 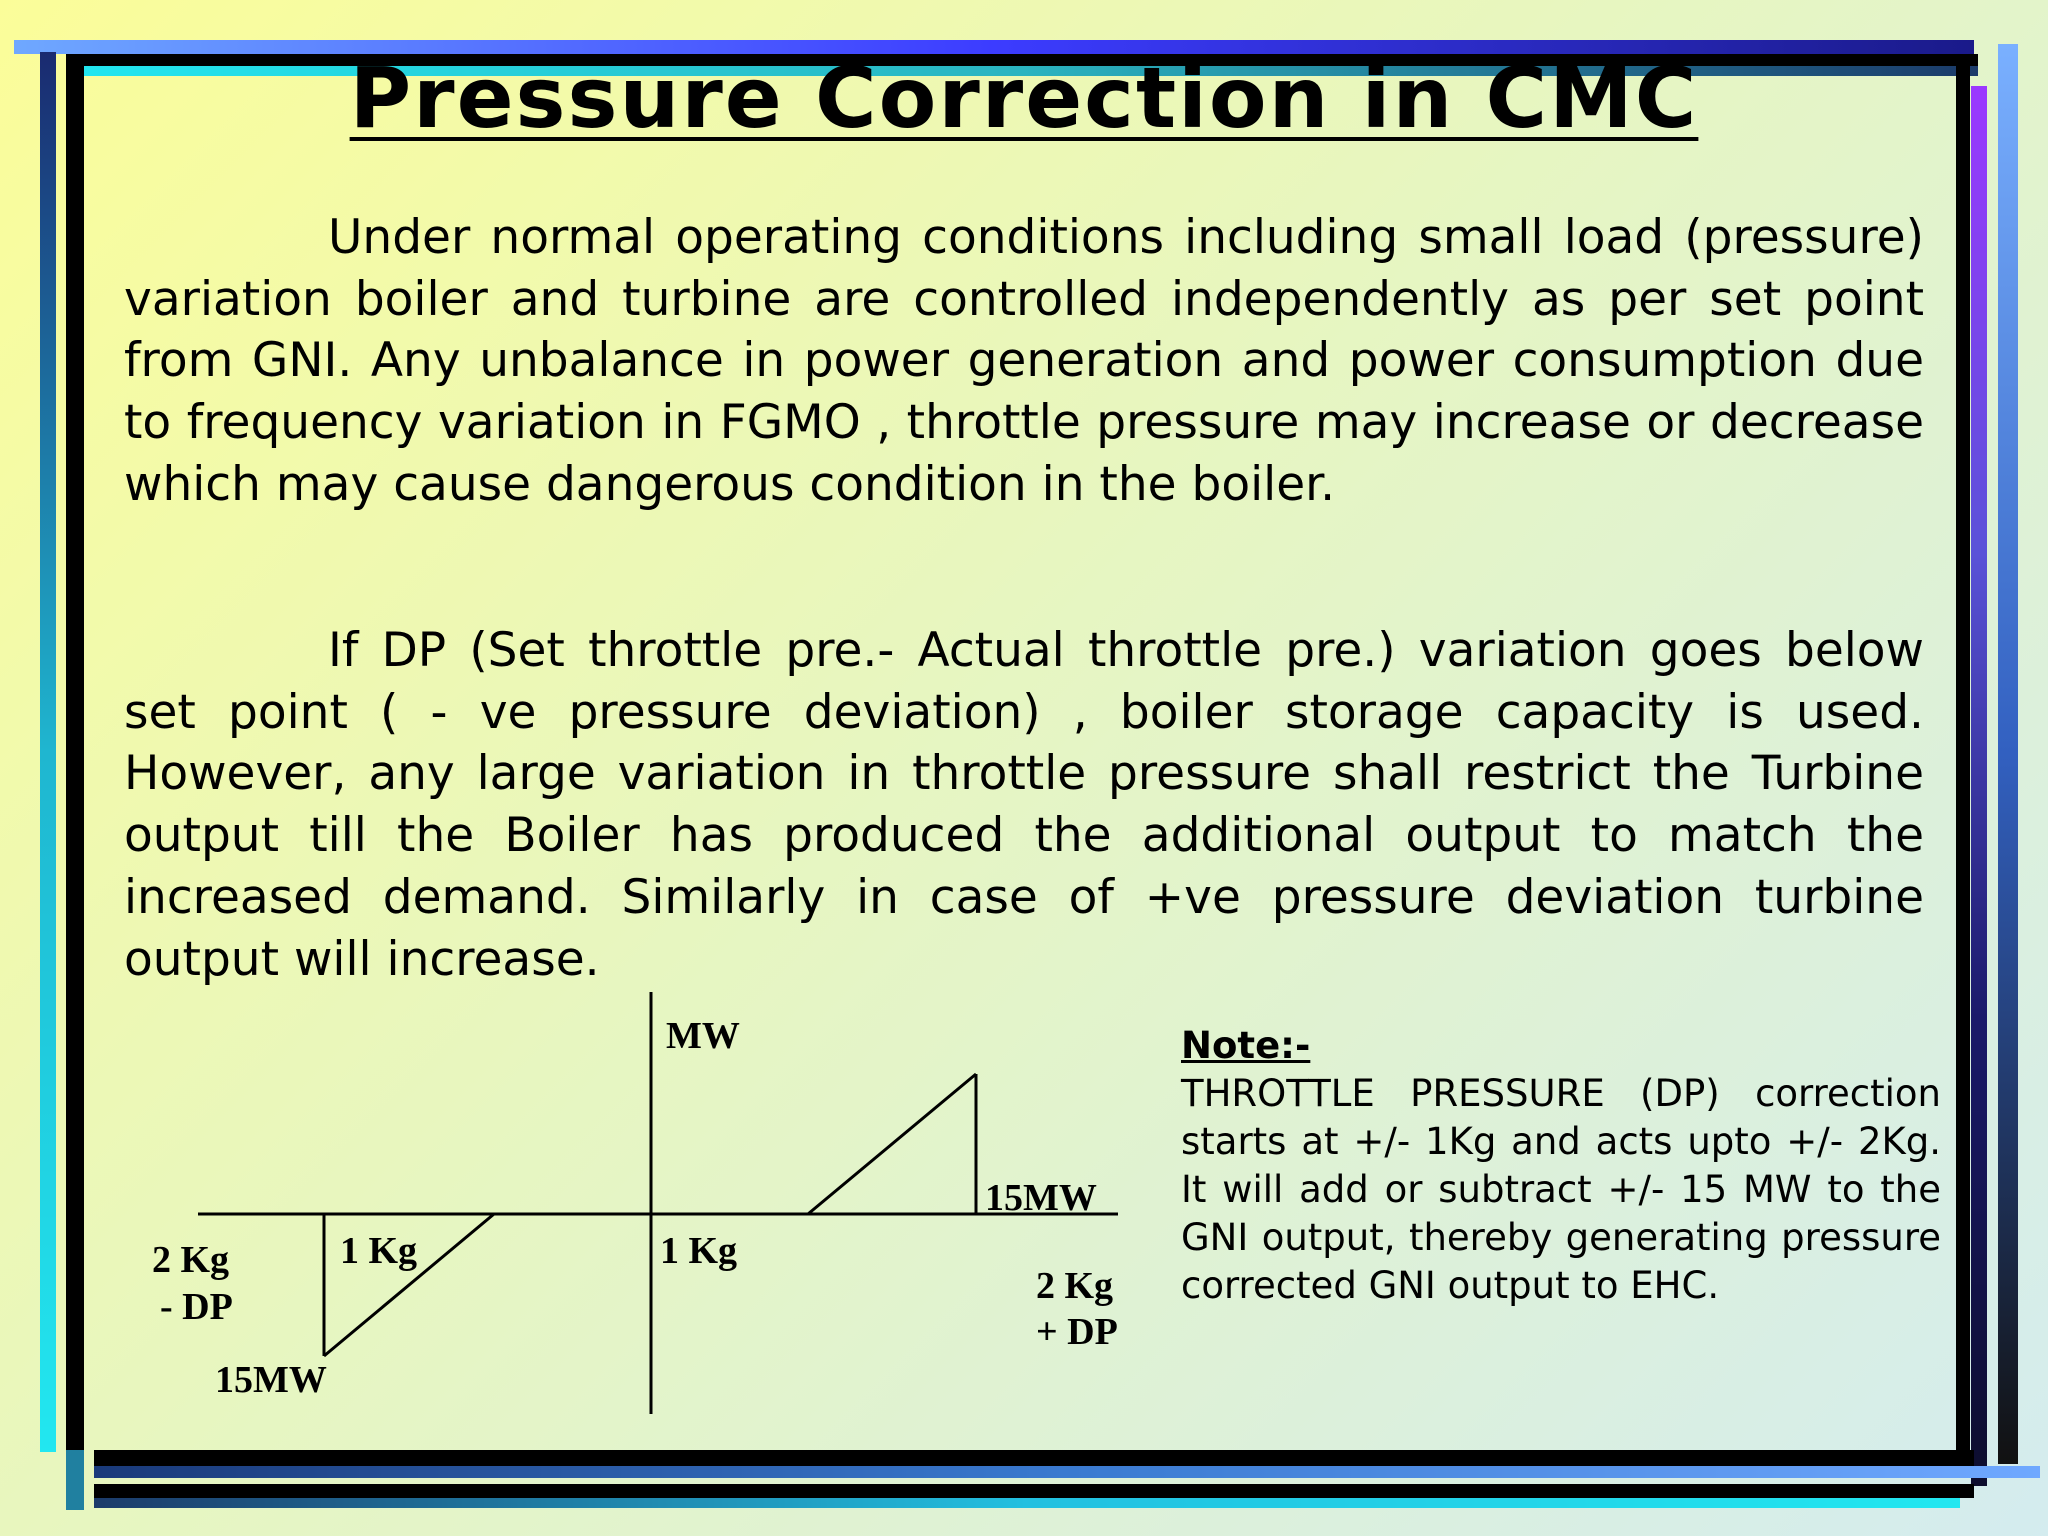 What do you see at coordinates (1022, 60) in the screenshot?
I see `frame-top-black-bar` at bounding box center [1022, 60].